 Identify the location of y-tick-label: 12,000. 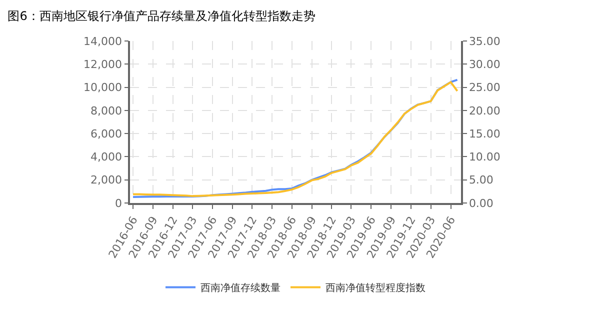
(103, 64).